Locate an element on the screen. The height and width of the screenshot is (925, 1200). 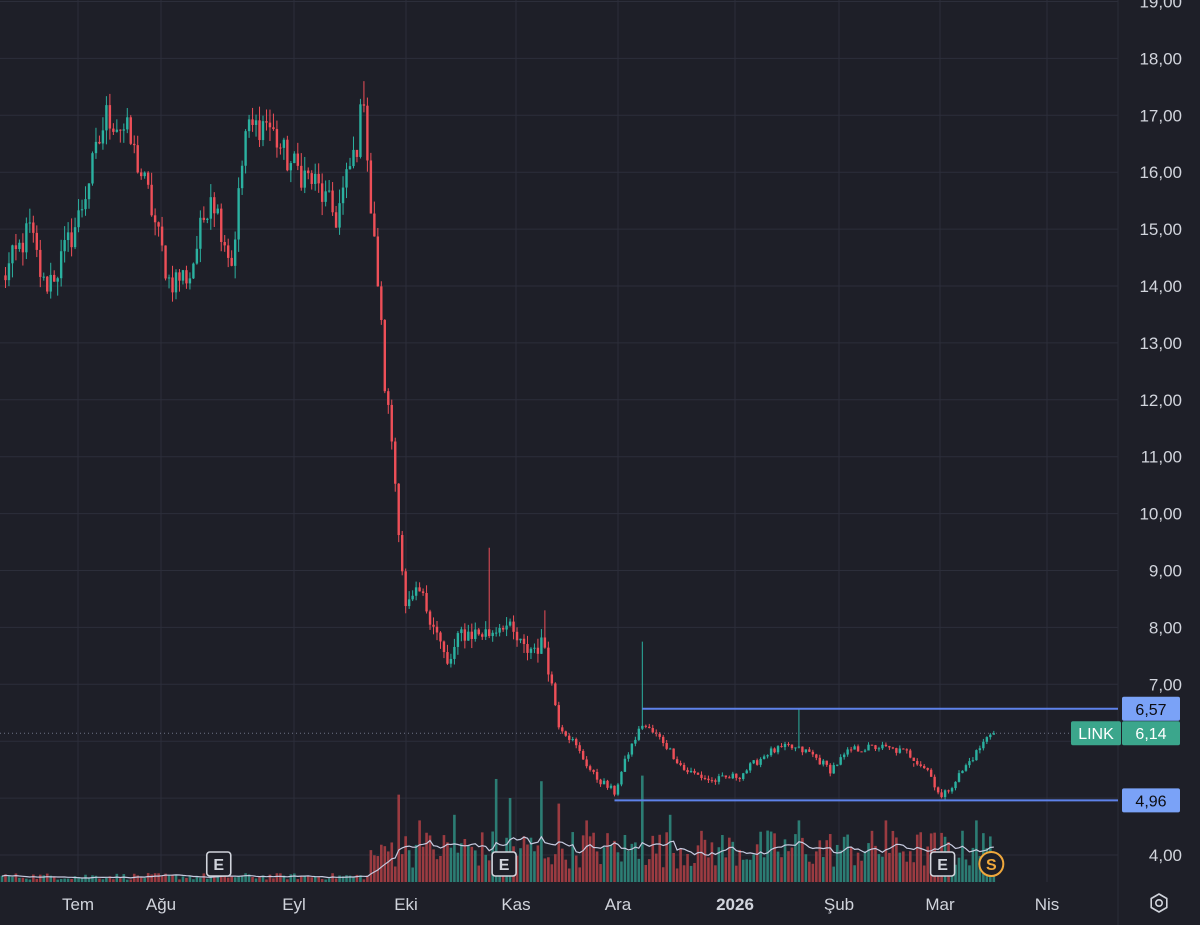
time-tick-label: Ağu is located at coordinates (161, 904).